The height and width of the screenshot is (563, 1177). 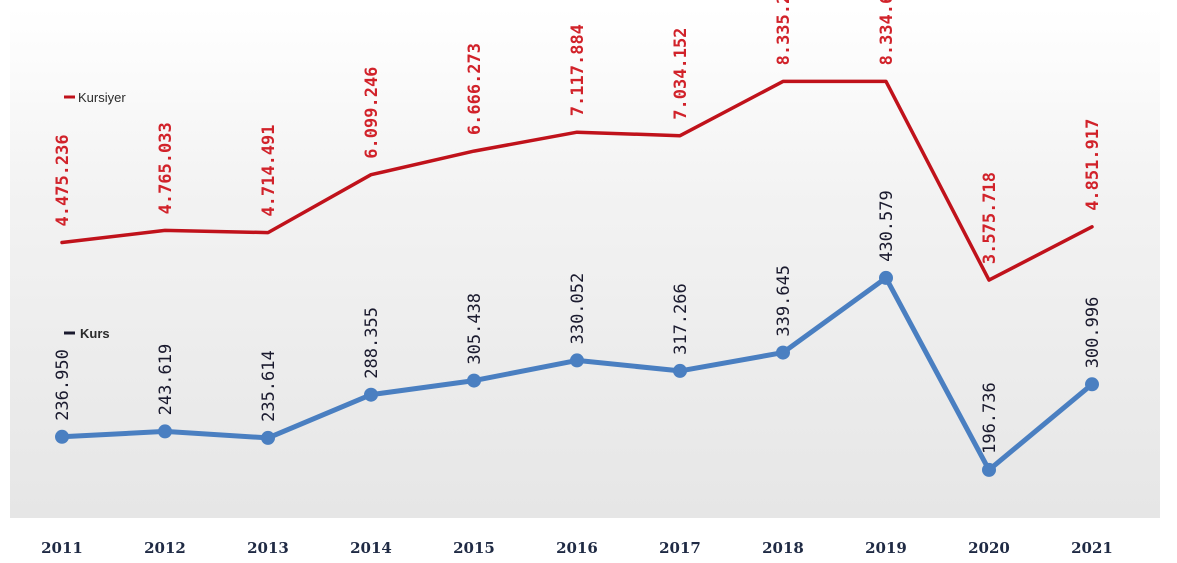 What do you see at coordinates (989, 469) in the screenshot?
I see `point-kurs-2020` at bounding box center [989, 469].